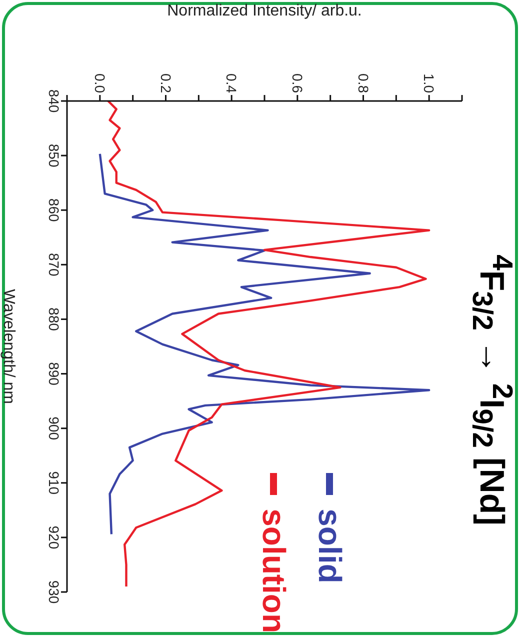  What do you see at coordinates (100, 84) in the screenshot?
I see `x-tick-label: 0.0` at bounding box center [100, 84].